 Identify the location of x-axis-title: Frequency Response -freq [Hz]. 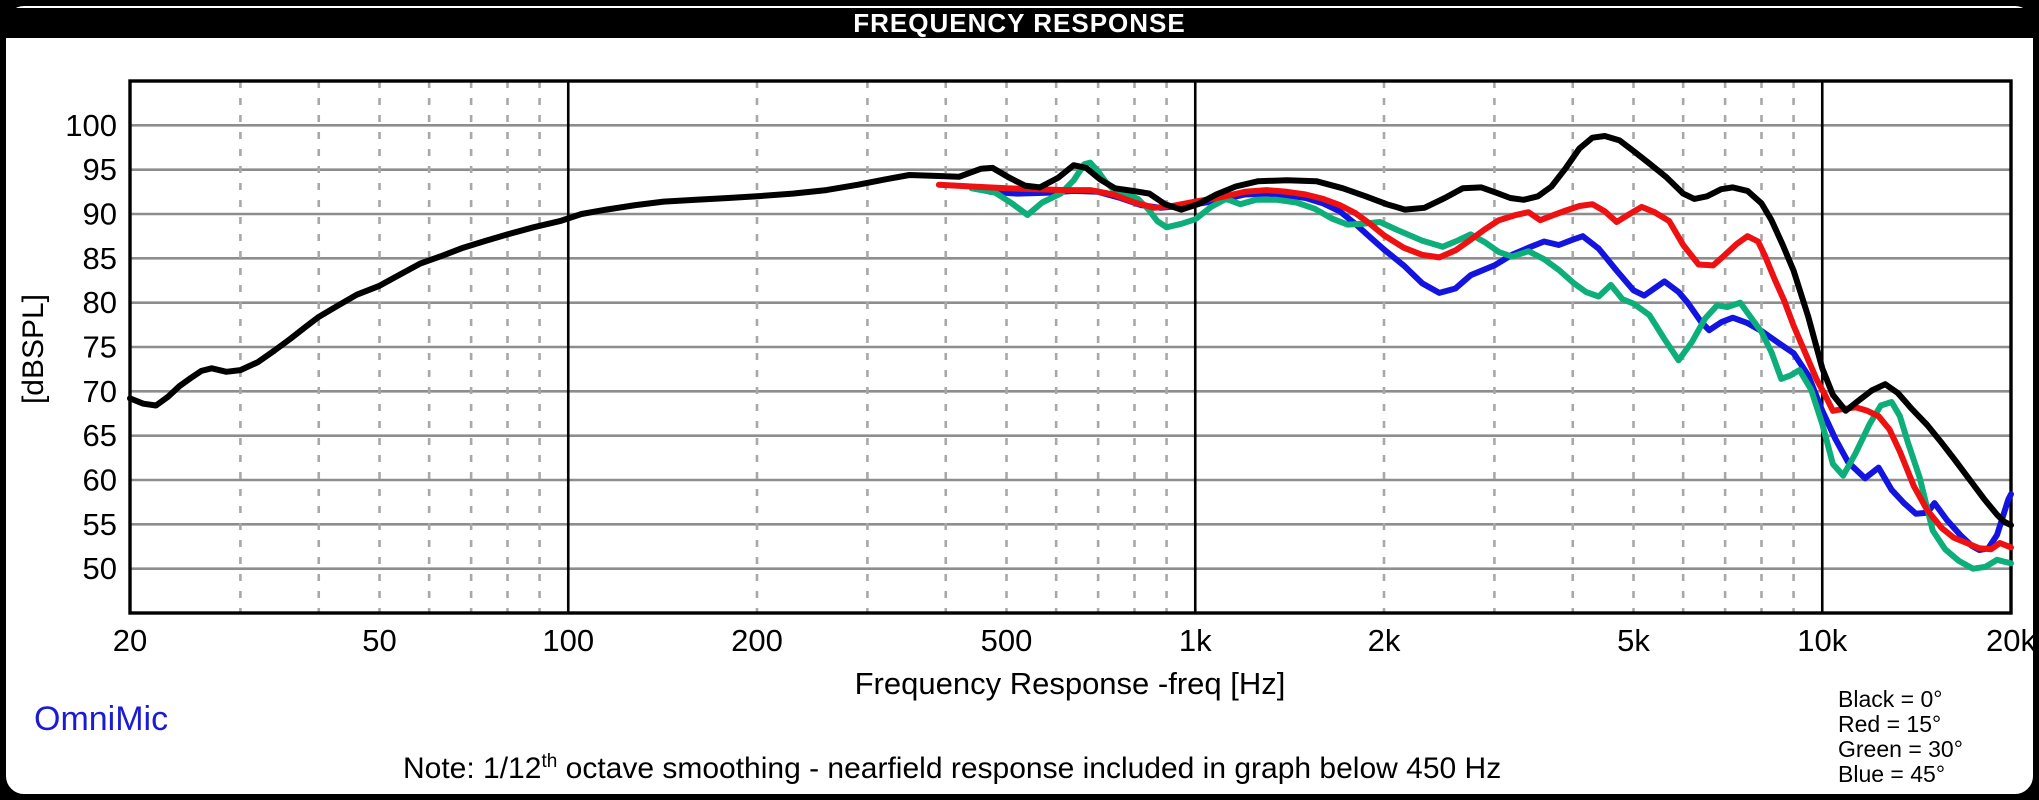
(1070, 683).